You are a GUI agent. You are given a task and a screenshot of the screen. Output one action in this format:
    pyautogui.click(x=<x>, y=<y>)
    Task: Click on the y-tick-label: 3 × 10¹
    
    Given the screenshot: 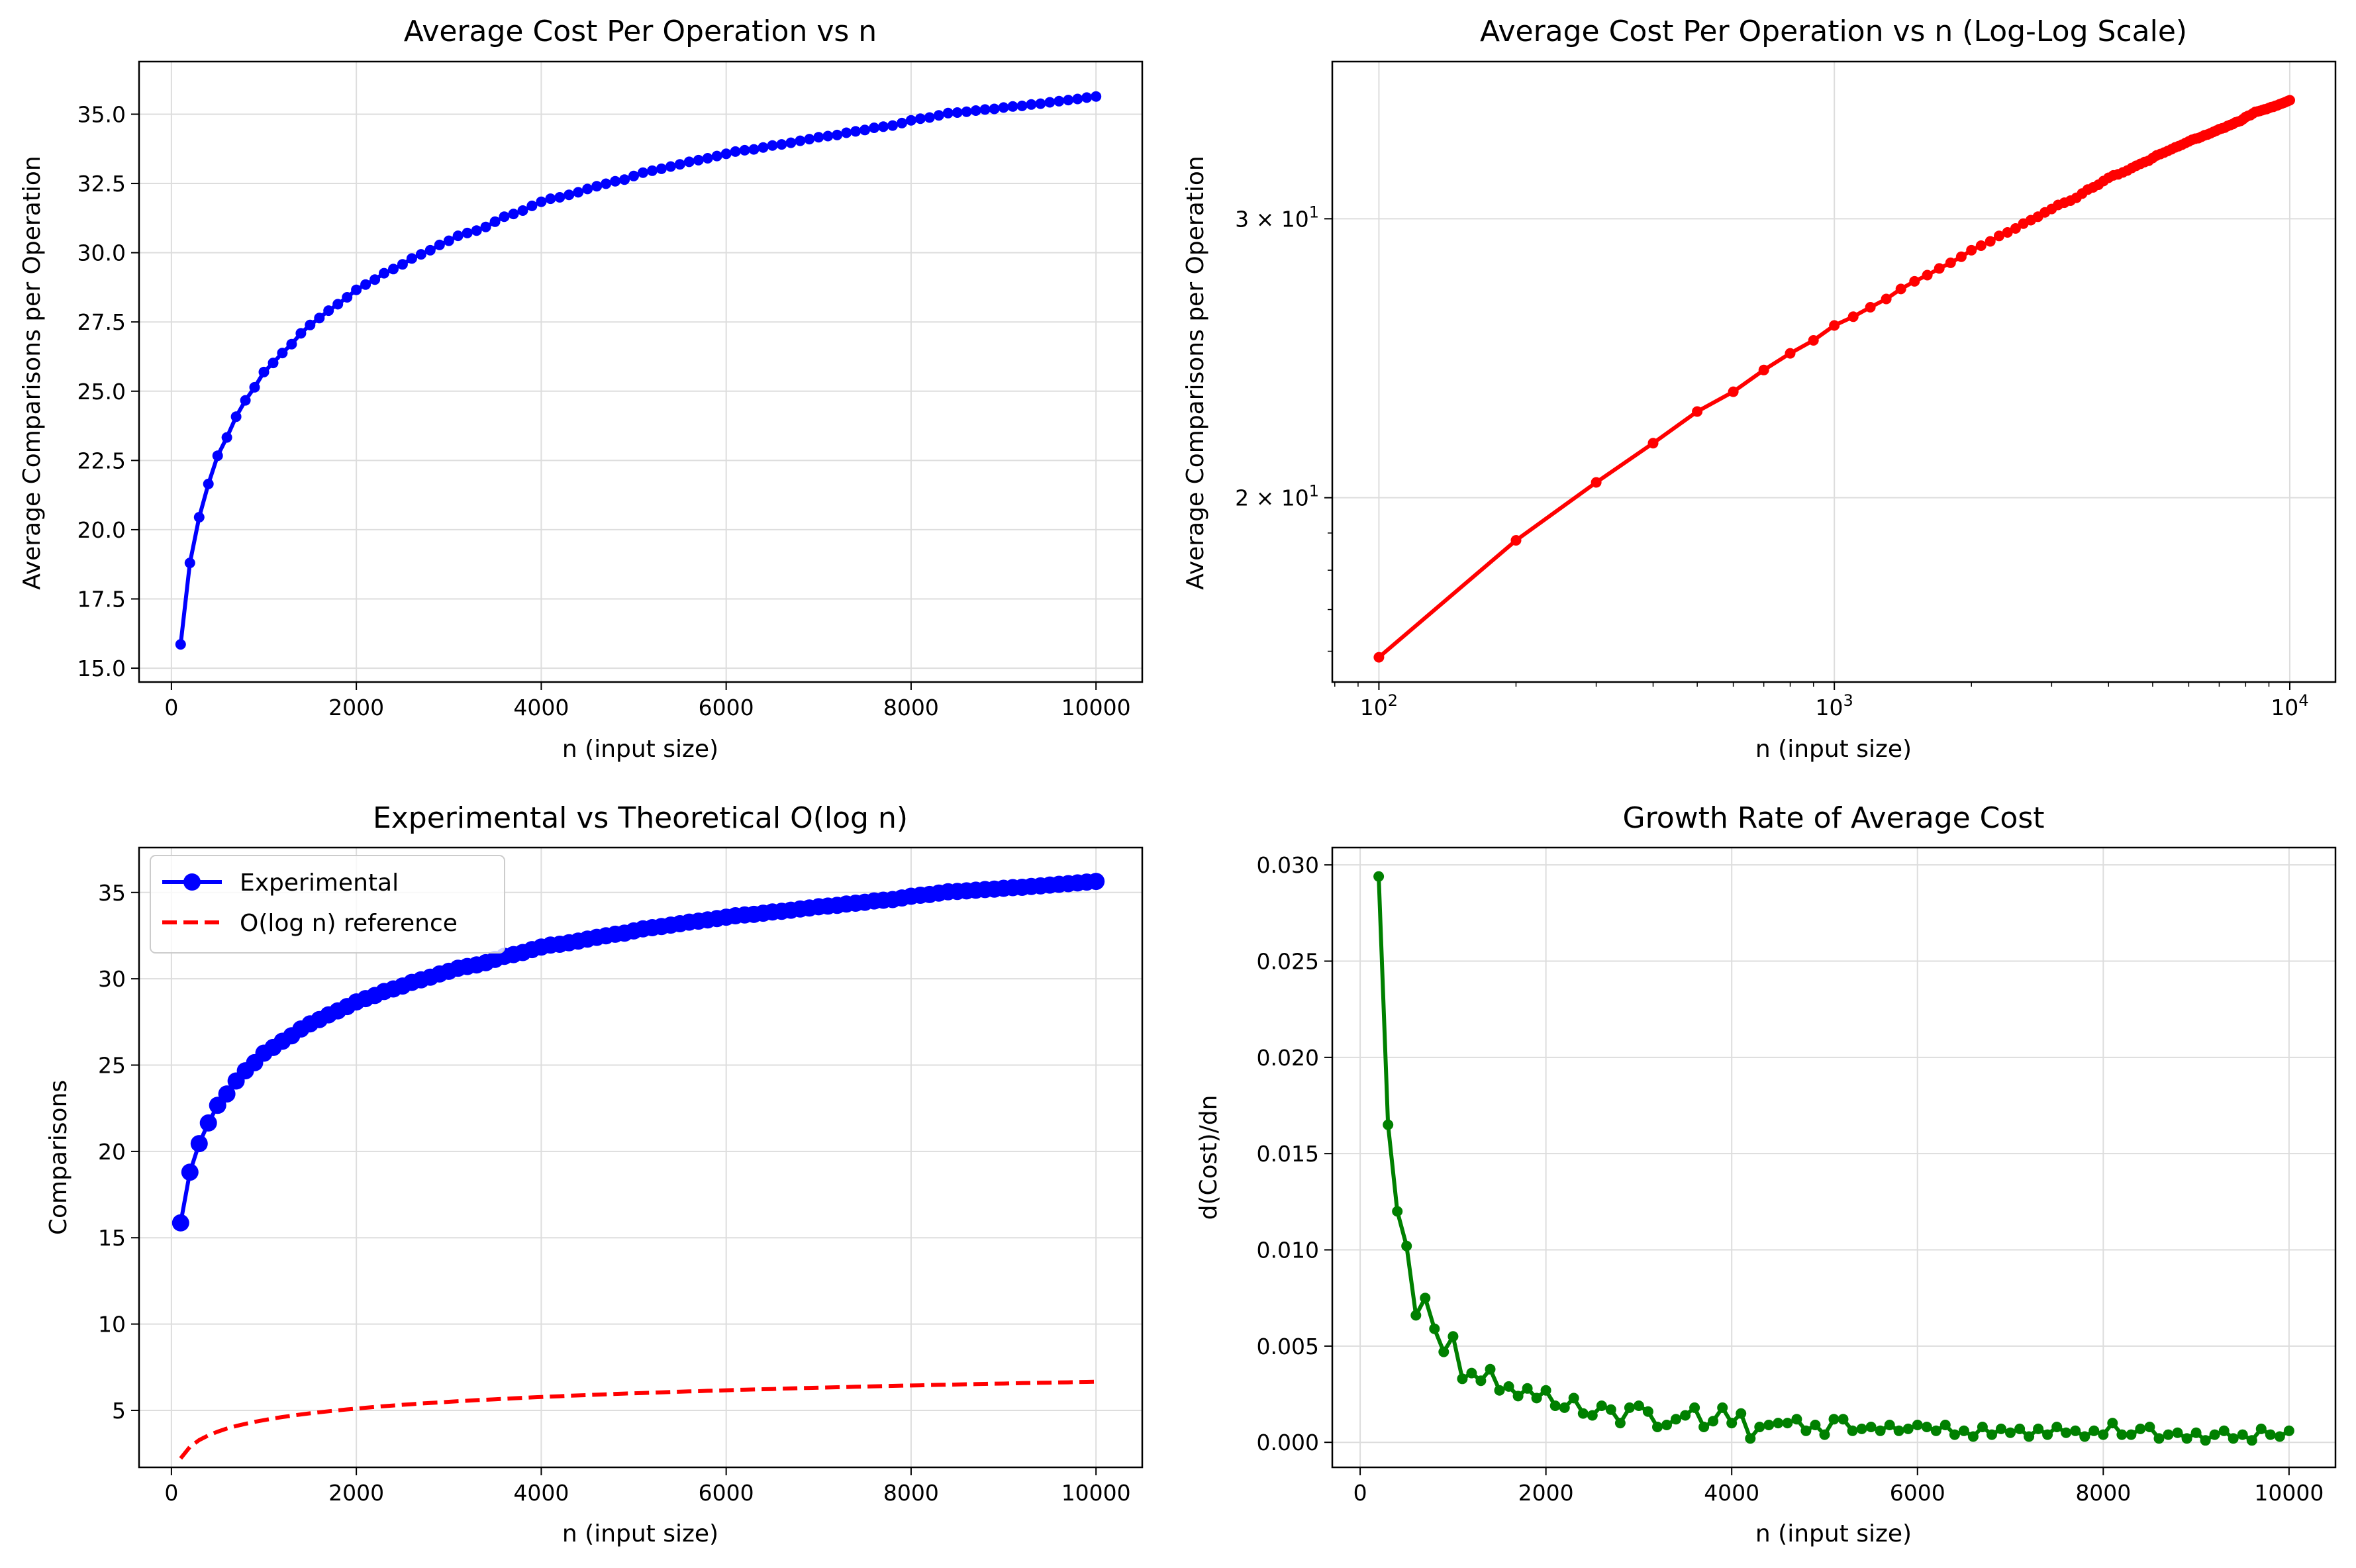 What is the action you would take?
    pyautogui.click(x=1277, y=217)
    